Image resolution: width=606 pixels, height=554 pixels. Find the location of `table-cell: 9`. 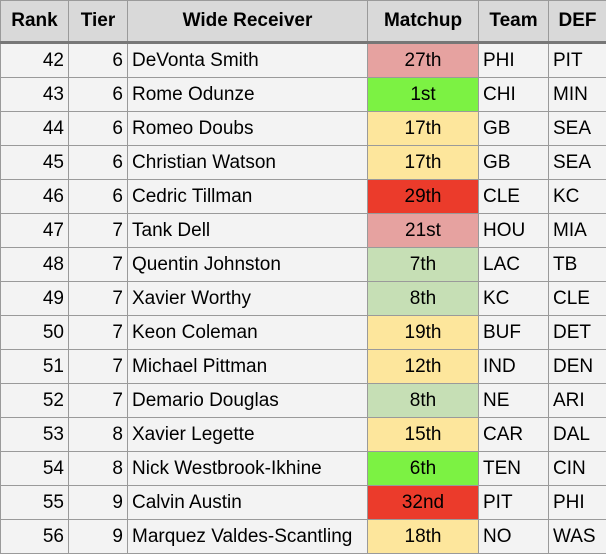

table-cell: 9 is located at coordinates (98, 536).